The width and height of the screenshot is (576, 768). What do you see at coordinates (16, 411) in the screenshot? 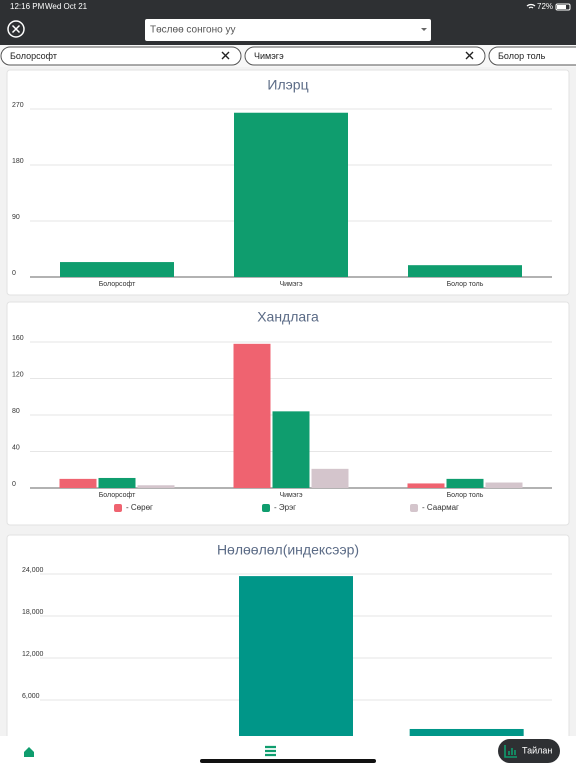
I see `y-tick-label: 80` at bounding box center [16, 411].